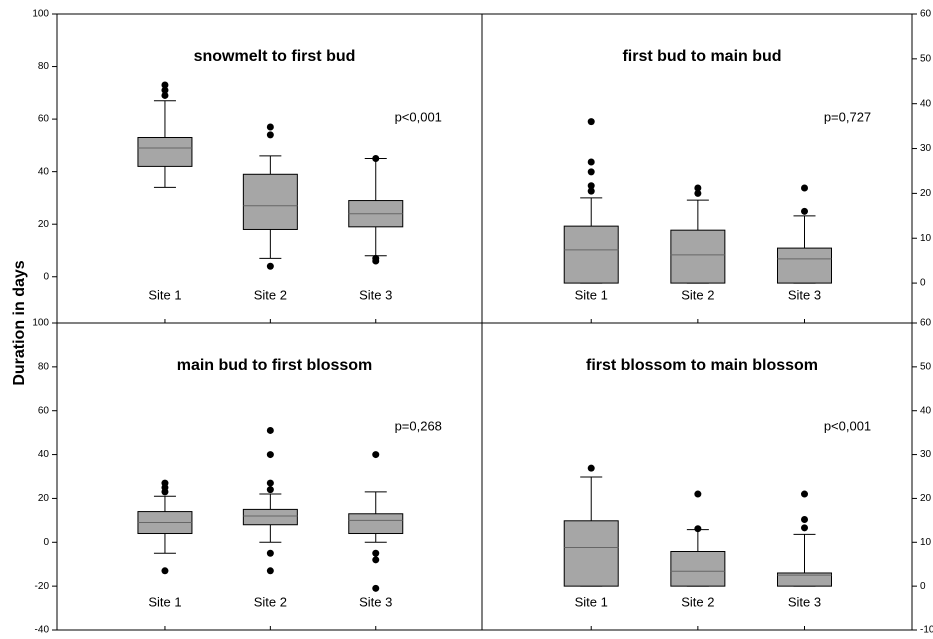  Describe the element at coordinates (19, 322) in the screenshot. I see `y-axis-title: Duration in days` at that location.